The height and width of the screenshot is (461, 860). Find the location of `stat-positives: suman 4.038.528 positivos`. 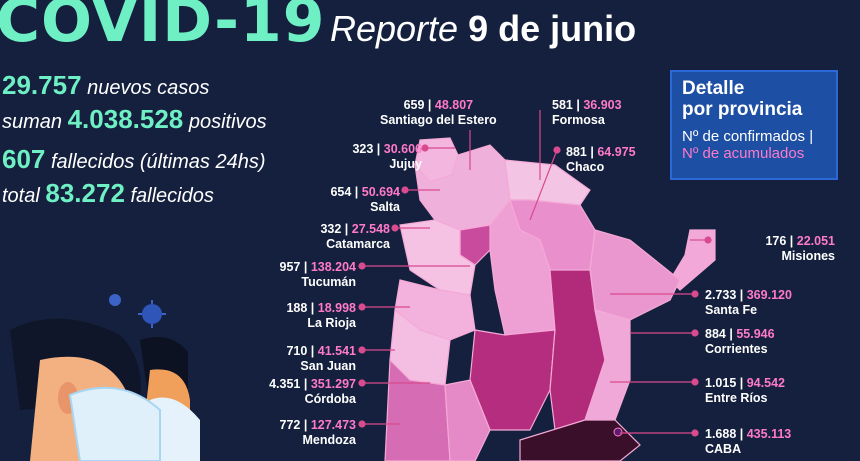

stat-positives: suman 4.038.528 positivos is located at coordinates (134, 119).